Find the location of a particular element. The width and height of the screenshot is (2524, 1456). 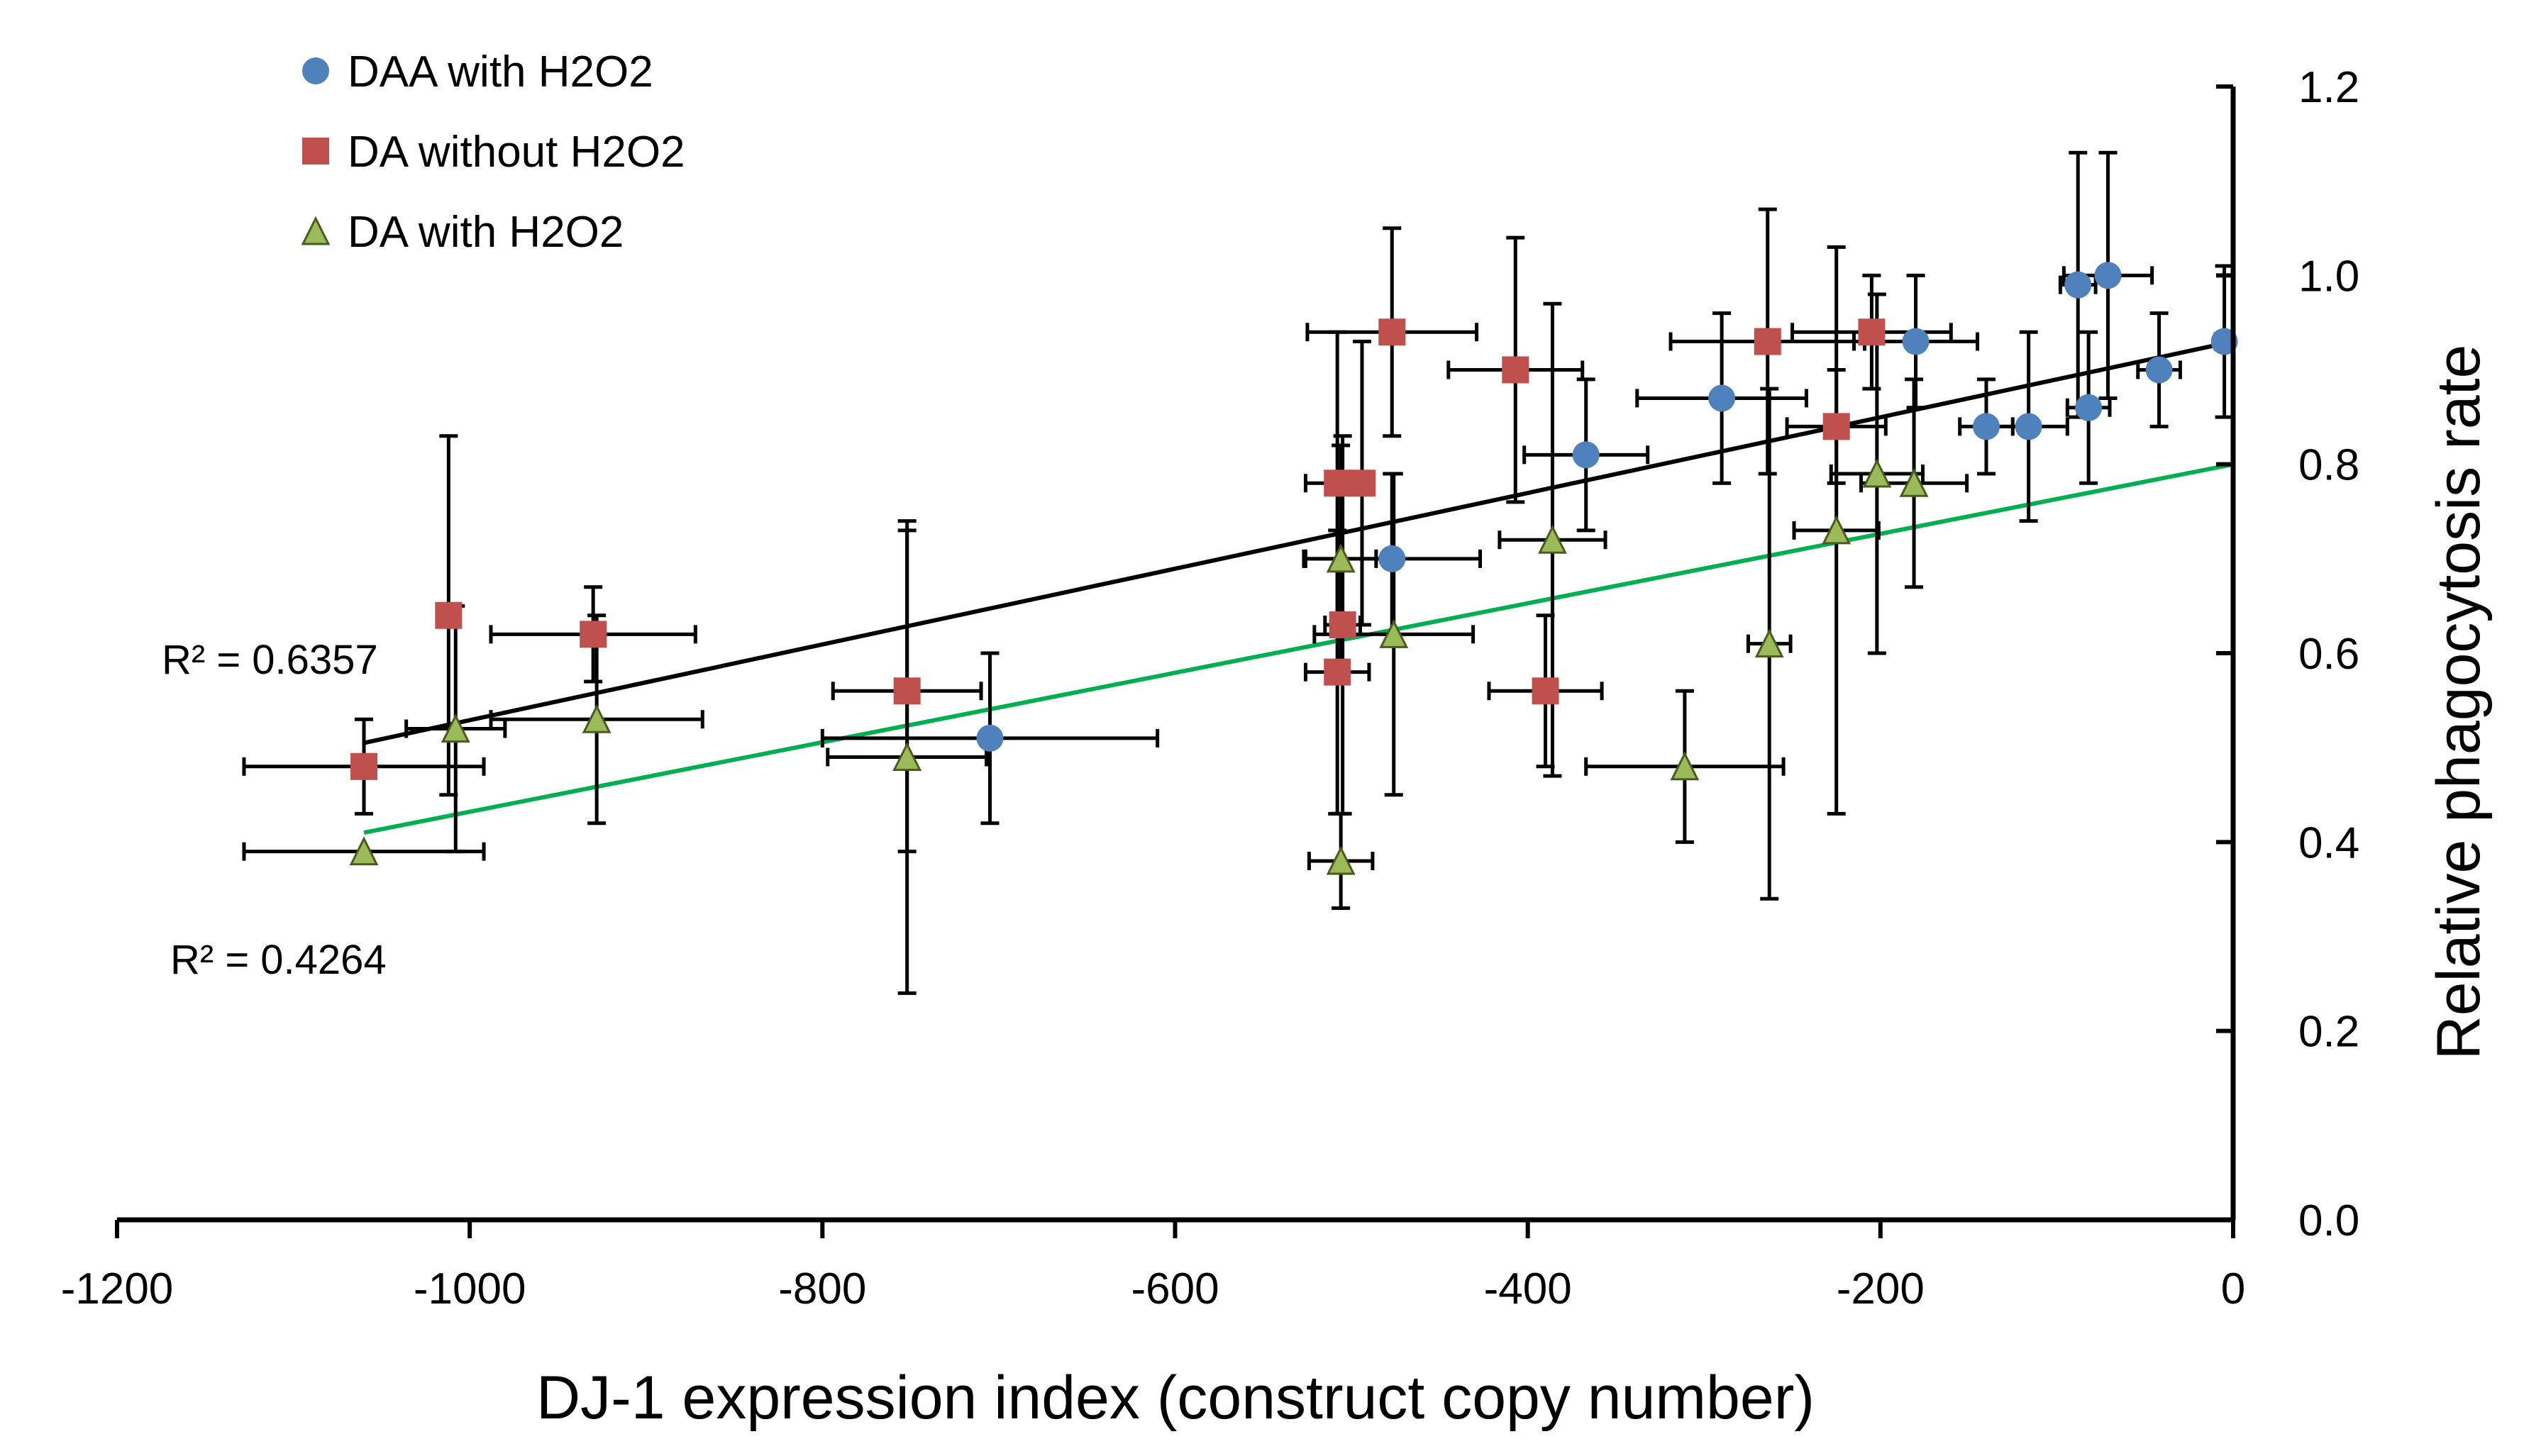

legend-label: DAA with H2O2 is located at coordinates (500, 72).